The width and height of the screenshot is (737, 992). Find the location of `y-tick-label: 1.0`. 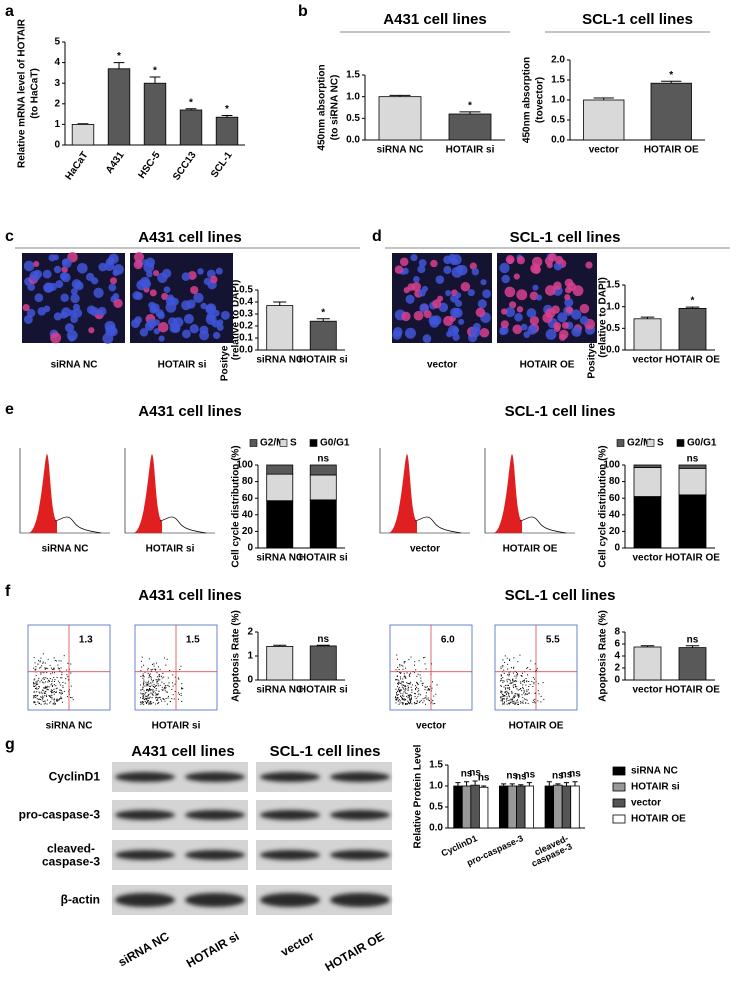

y-tick-label: 1.0 is located at coordinates (353, 96).